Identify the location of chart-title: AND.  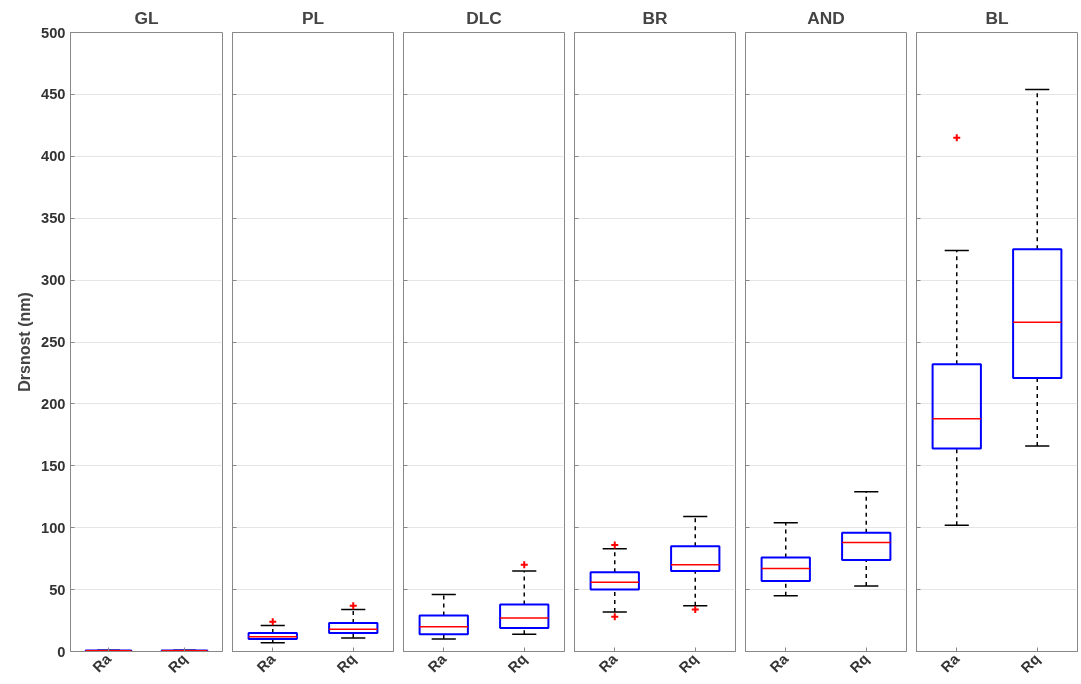
(826, 17).